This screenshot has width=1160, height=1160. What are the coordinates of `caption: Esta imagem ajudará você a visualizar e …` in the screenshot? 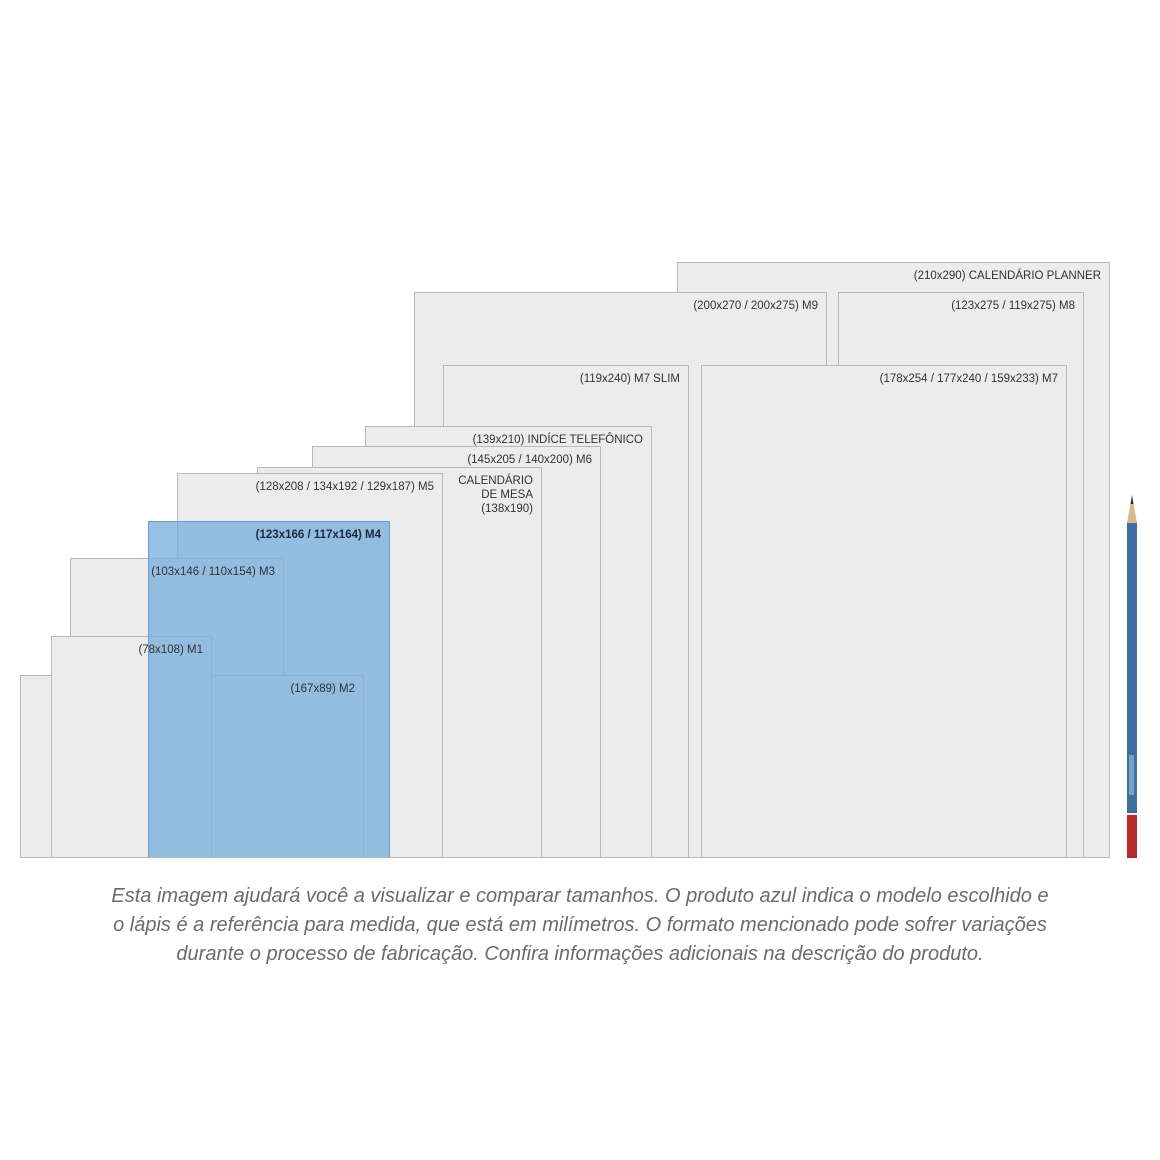 It's located at (580, 925).